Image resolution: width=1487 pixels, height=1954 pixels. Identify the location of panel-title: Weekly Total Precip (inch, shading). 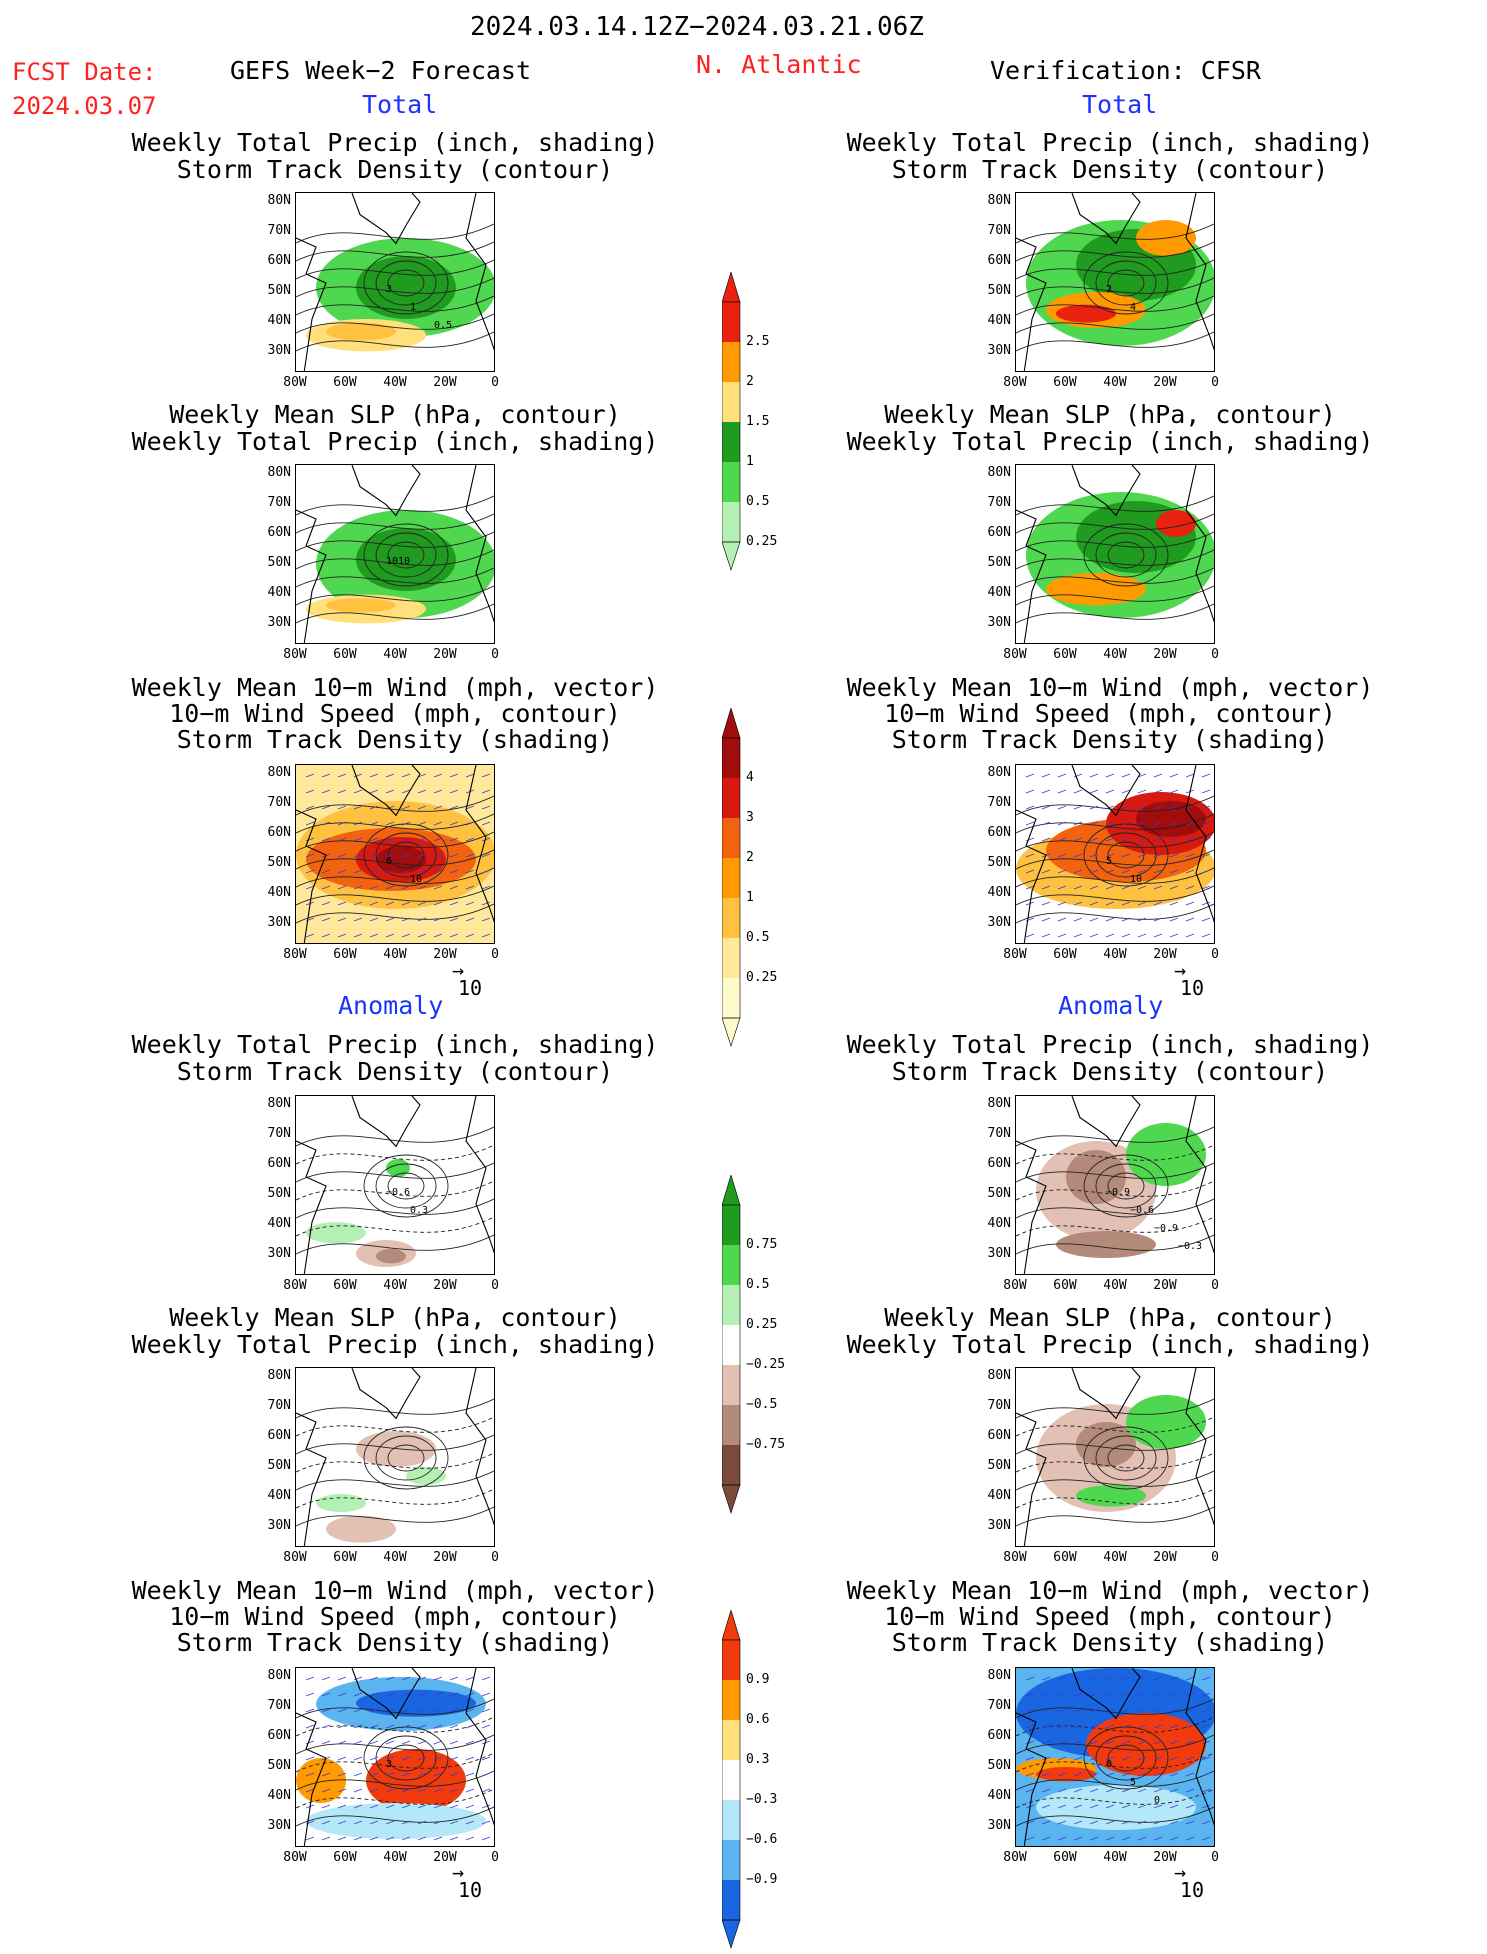
(1110, 142).